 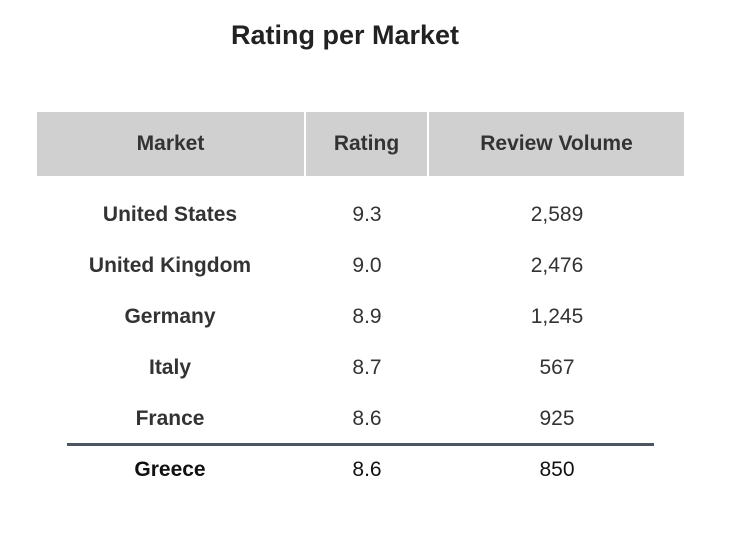 I want to click on value-cell: 850, so click(x=557, y=469).